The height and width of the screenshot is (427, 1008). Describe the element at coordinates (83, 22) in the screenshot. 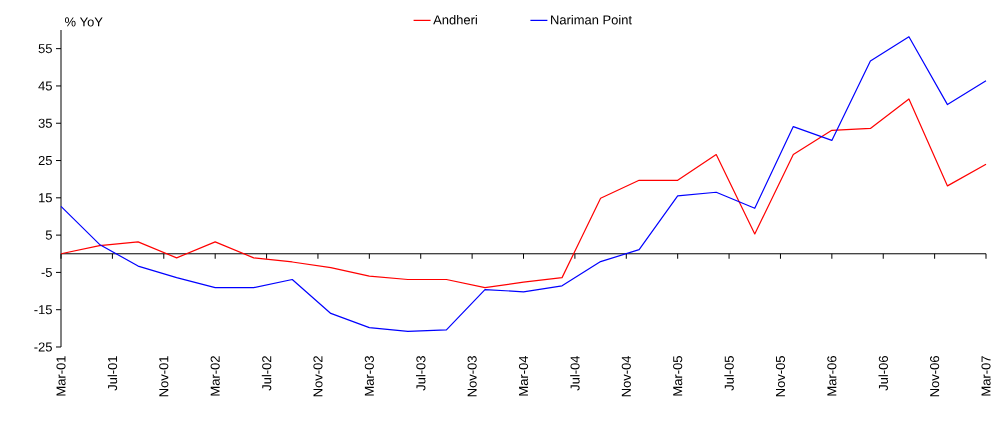

I see `y-axis-title: % YoY` at that location.